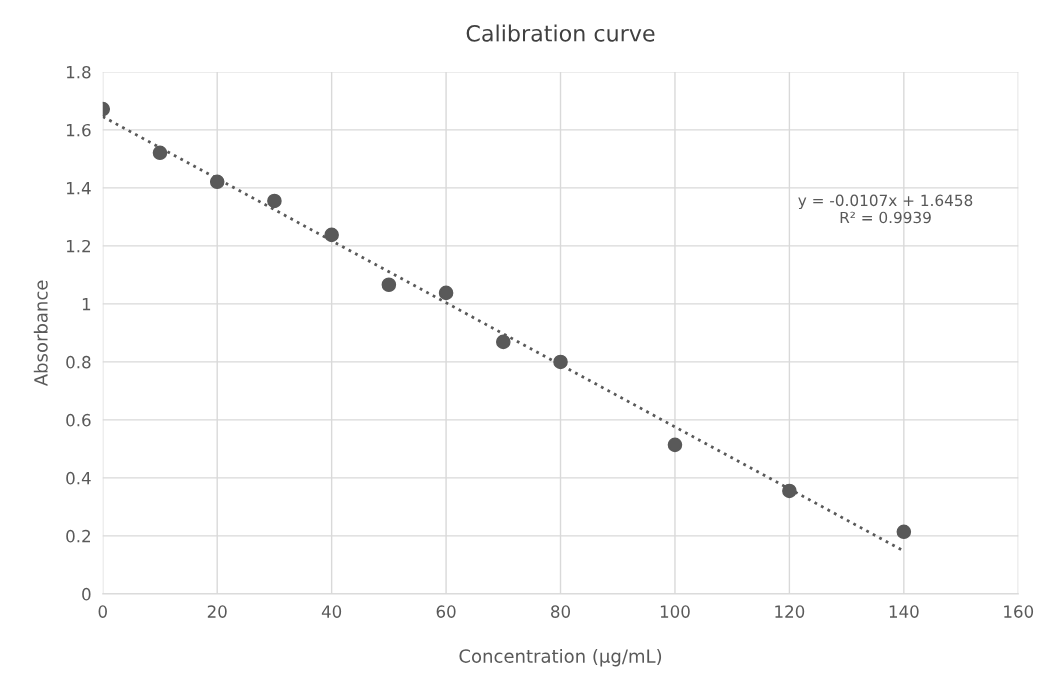 Image resolution: width=1038 pixels, height=685 pixels. Describe the element at coordinates (86, 594) in the screenshot. I see `y-tick-label: 0` at that location.